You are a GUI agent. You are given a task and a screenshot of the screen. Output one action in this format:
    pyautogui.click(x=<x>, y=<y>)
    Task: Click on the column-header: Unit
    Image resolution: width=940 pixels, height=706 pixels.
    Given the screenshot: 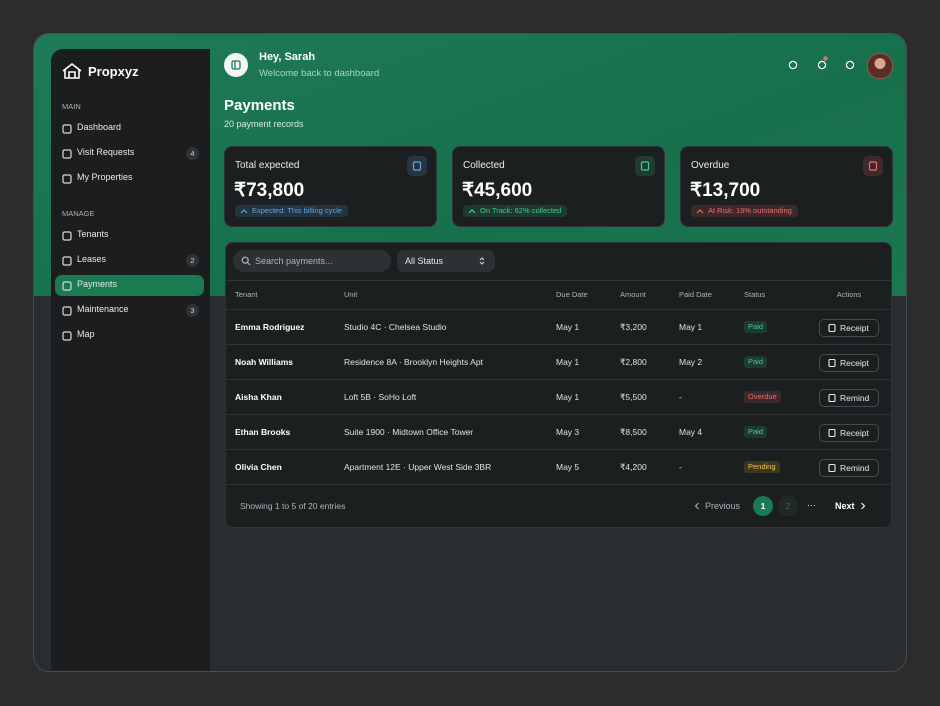 What is the action you would take?
    pyautogui.click(x=351, y=294)
    